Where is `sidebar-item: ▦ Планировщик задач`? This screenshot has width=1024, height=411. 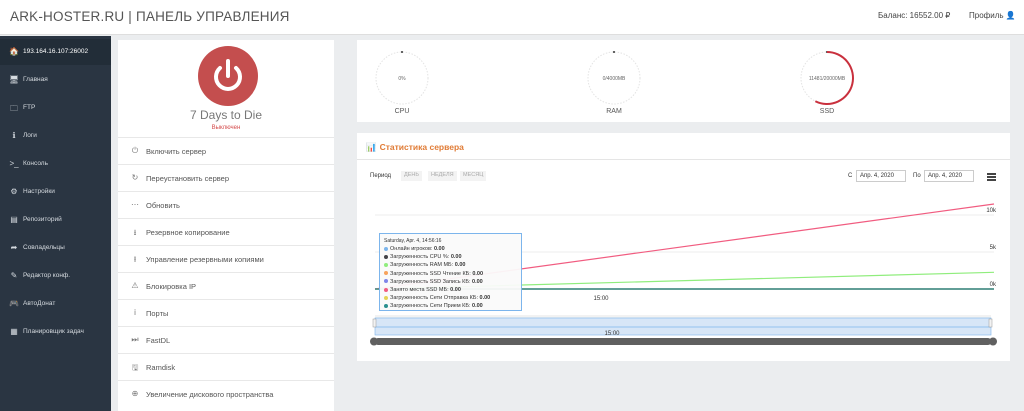 sidebar-item: ▦ Планировщик задач is located at coordinates (55, 332).